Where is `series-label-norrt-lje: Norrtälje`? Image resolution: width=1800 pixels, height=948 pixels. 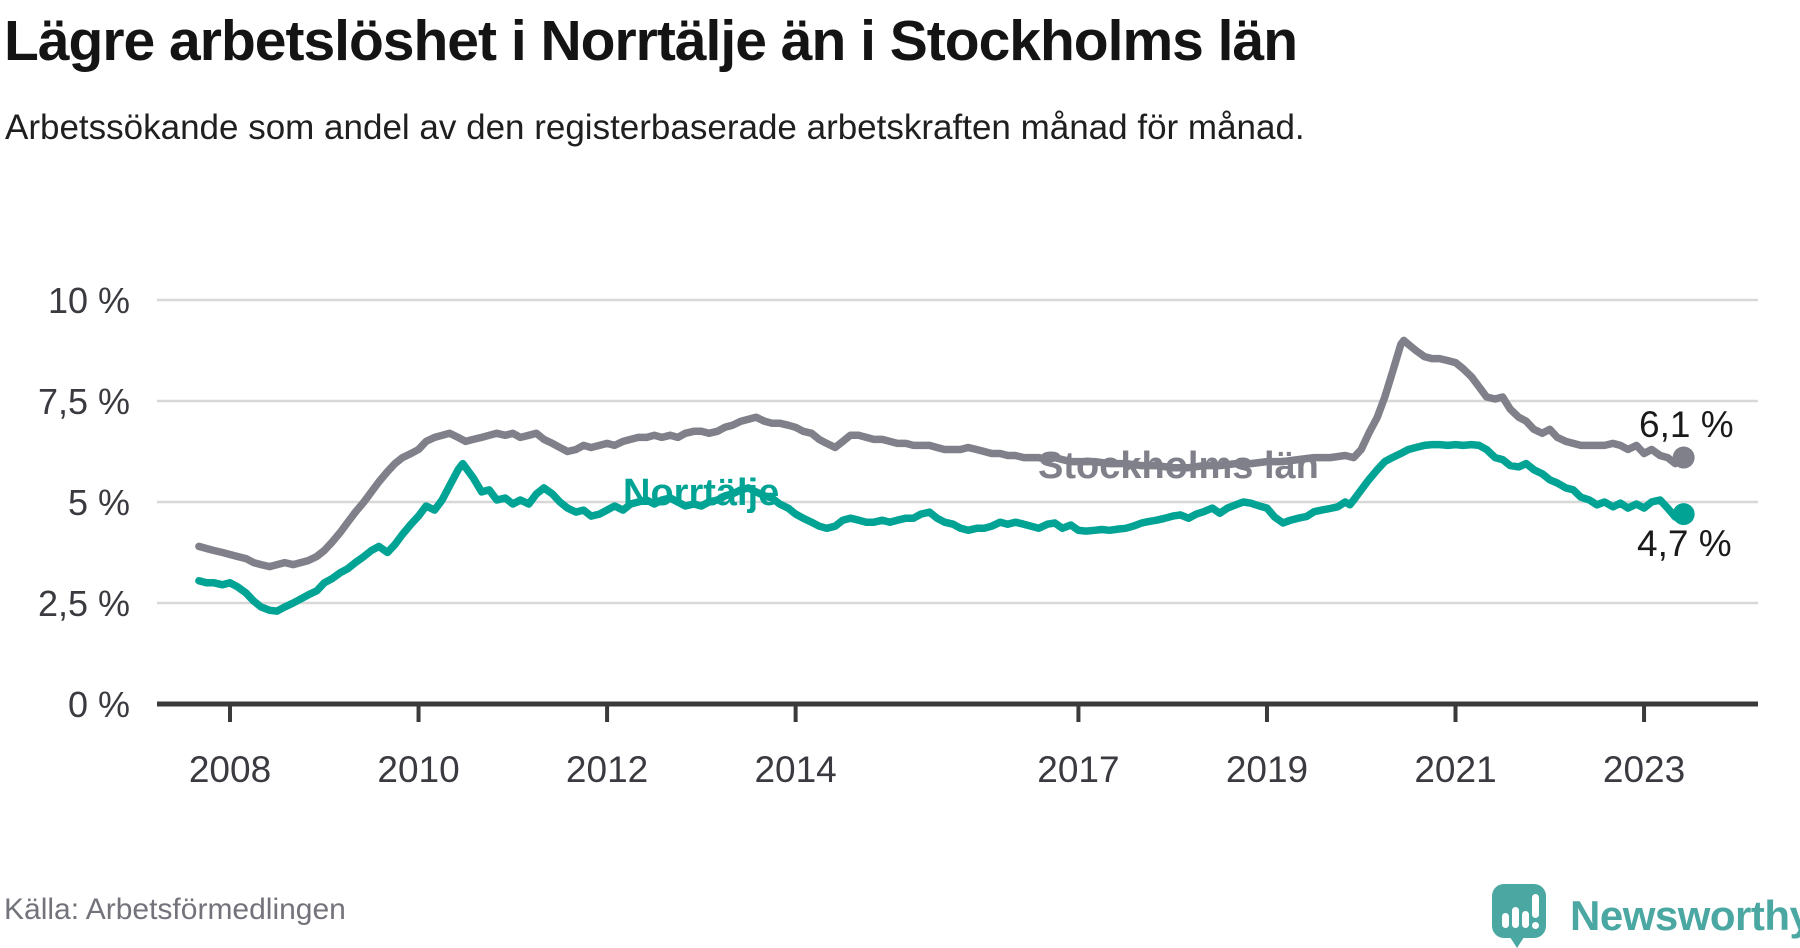 series-label-norrt-lje: Norrtälje is located at coordinates (701, 493).